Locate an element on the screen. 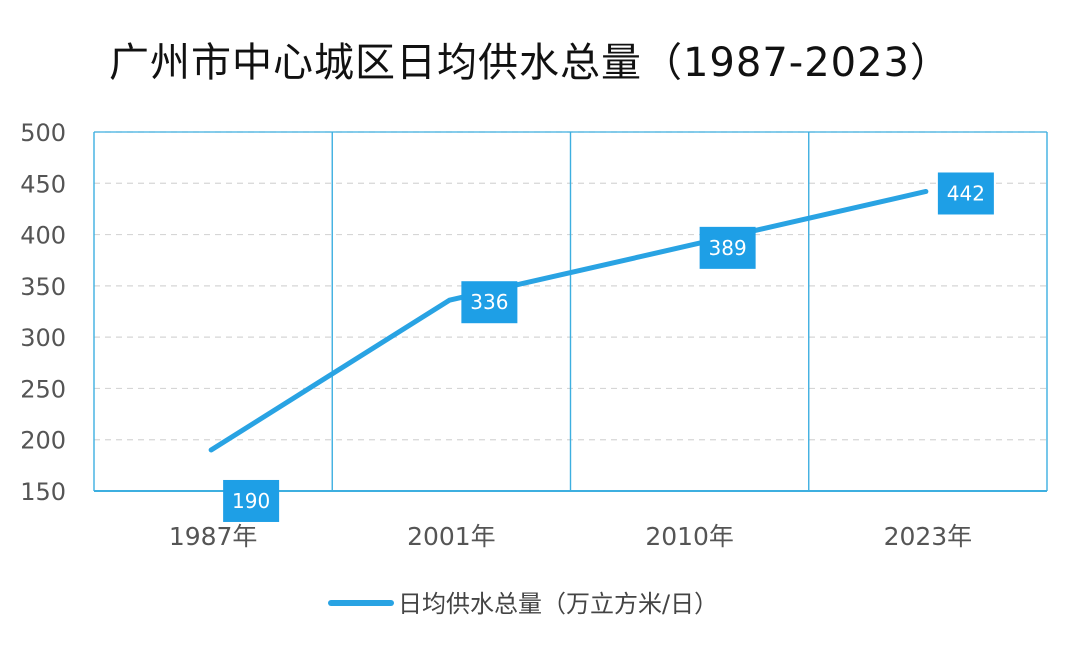 The height and width of the screenshot is (648, 1080). y-tick-label: 500 is located at coordinates (43, 133).